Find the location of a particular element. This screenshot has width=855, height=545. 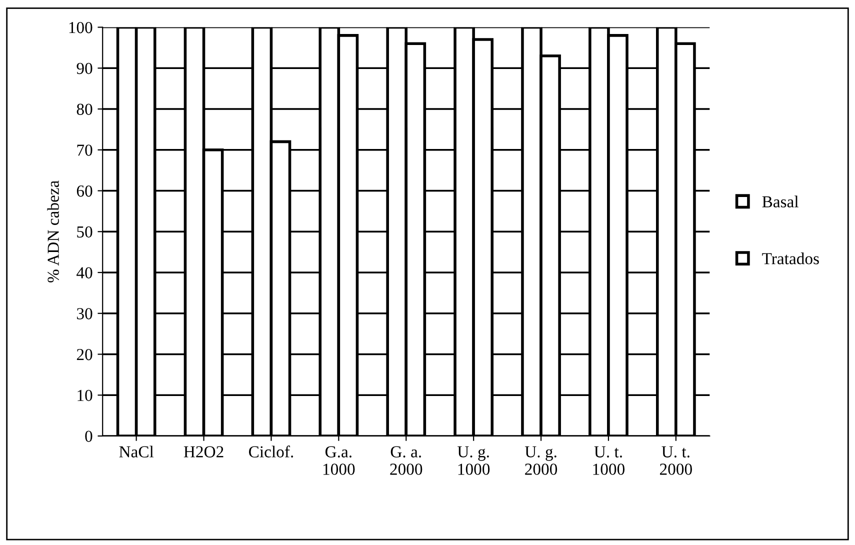

x-tick-label: Ciclof. is located at coordinates (271, 452).